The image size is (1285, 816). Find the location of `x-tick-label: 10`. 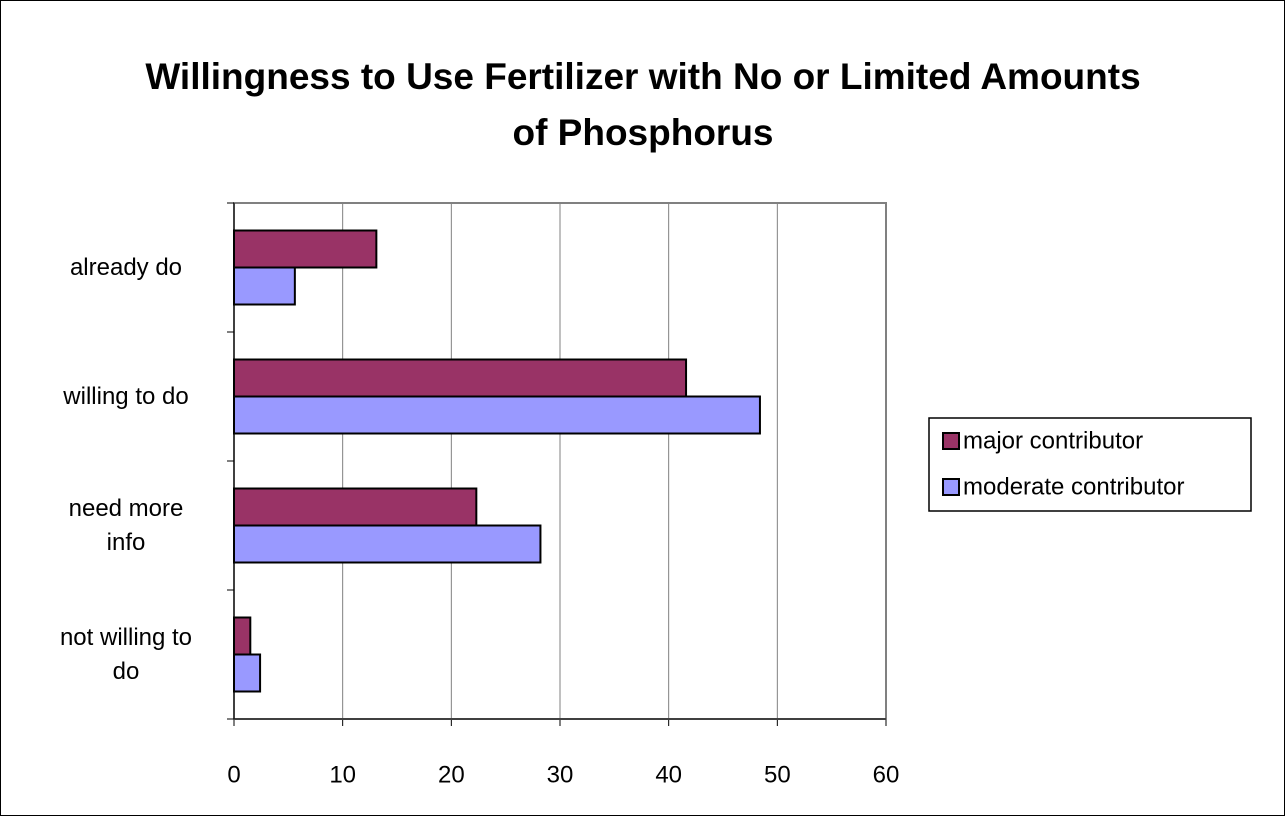

x-tick-label: 10 is located at coordinates (342, 774).